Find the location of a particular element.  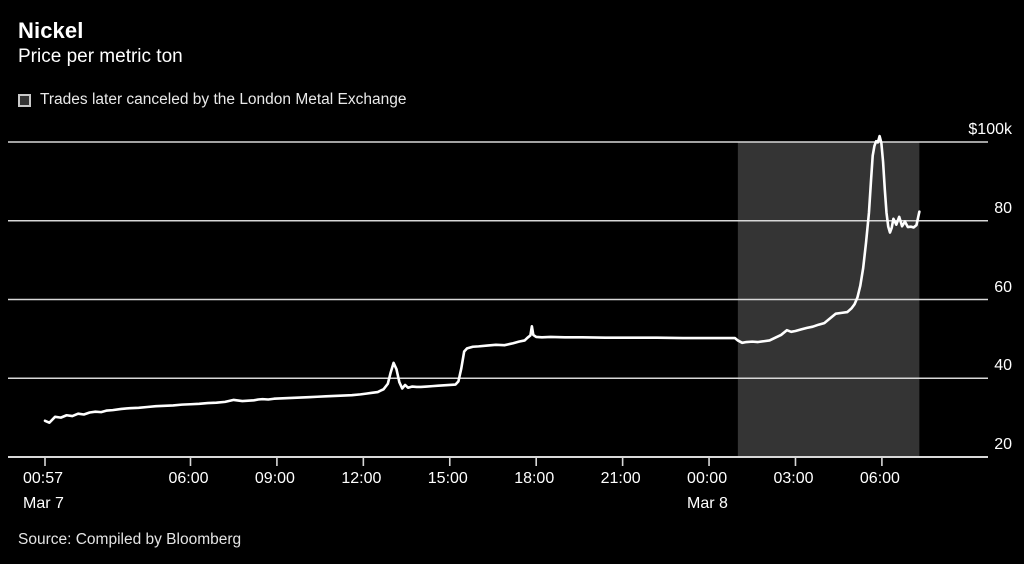

x-tick-label-7: 00:00 is located at coordinates (707, 478).